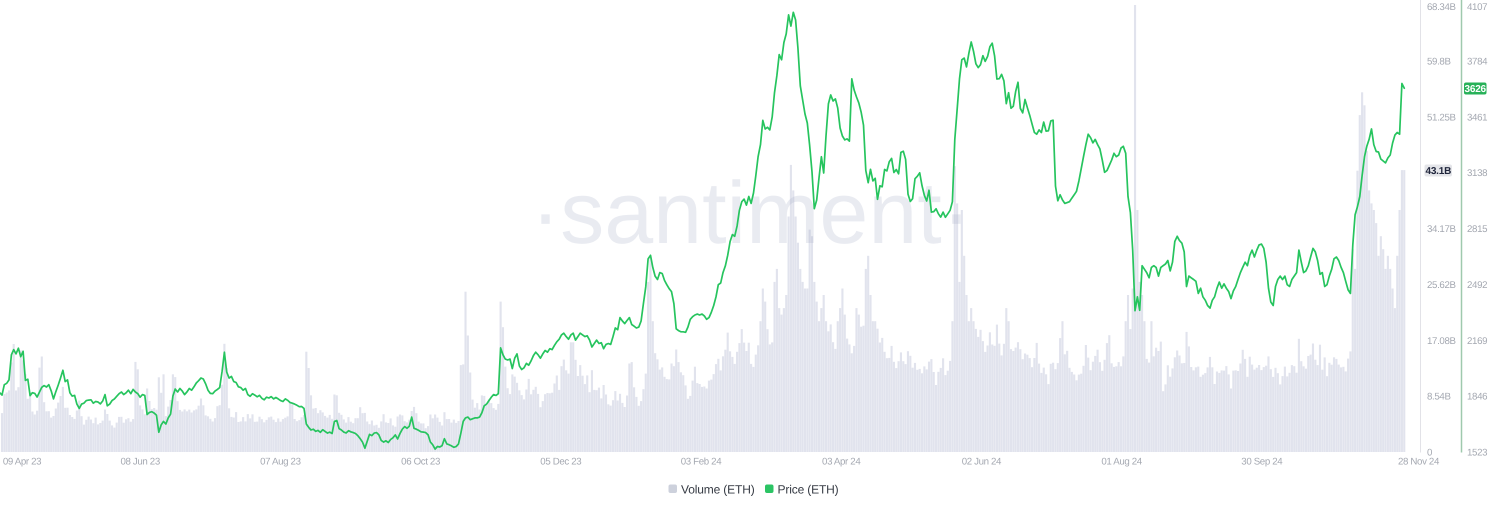 The width and height of the screenshot is (1501, 508). I want to click on svg-text: 3138, so click(1477, 173).